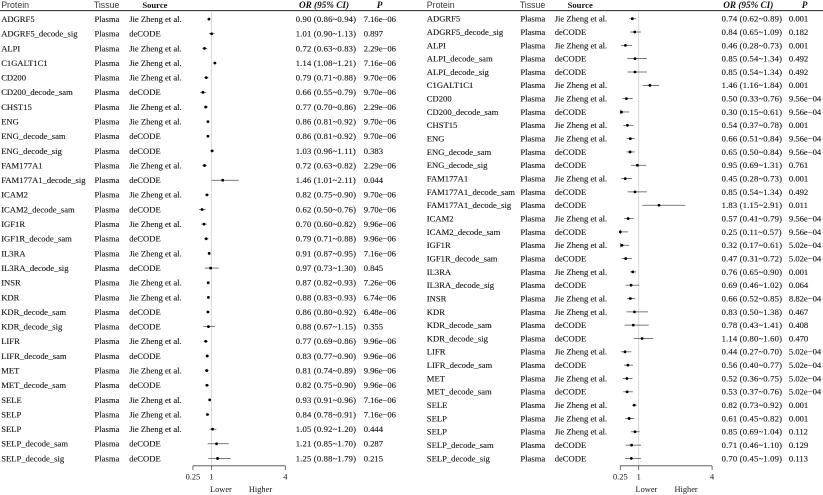 This screenshot has width=823, height=495. What do you see at coordinates (752, 418) in the screenshot?
I see `svg-text: 0.61 (0.45~0.82)` at bounding box center [752, 418].